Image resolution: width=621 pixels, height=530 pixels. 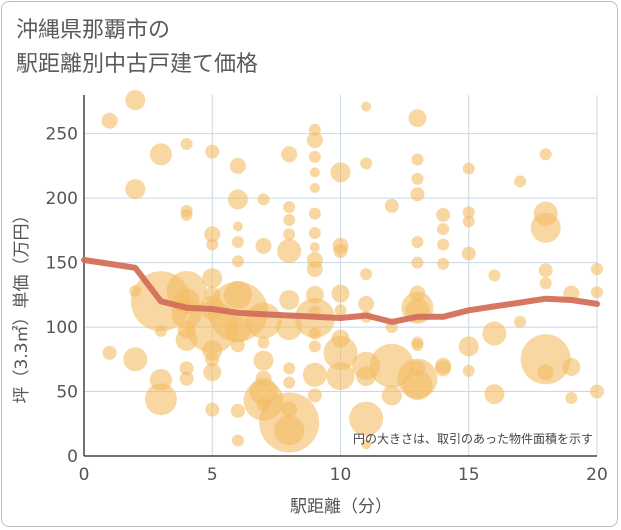 What do you see at coordinates (473, 438) in the screenshot?
I see `bubble-size-note: 円の大きさは、取引のあった物件面積を示す` at bounding box center [473, 438].